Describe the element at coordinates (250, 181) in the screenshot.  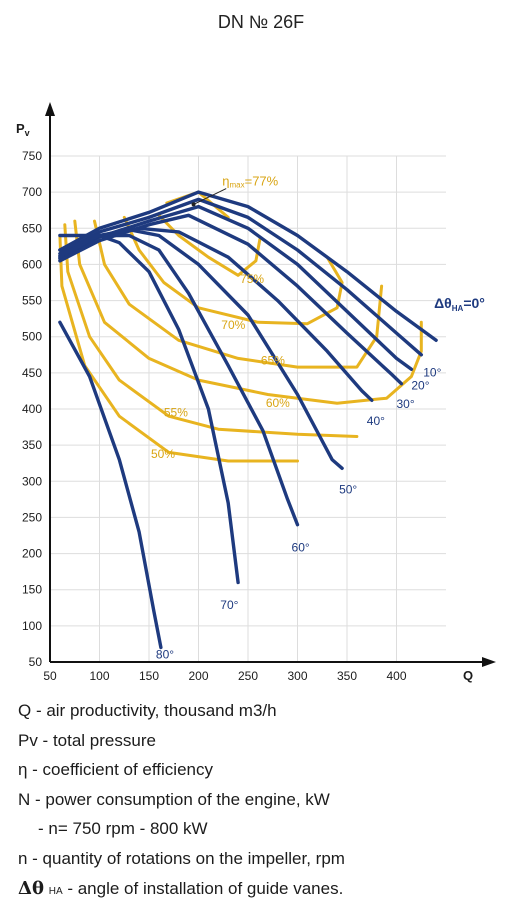
I see `efficiency-label-max: ηmax=77%` at that location.